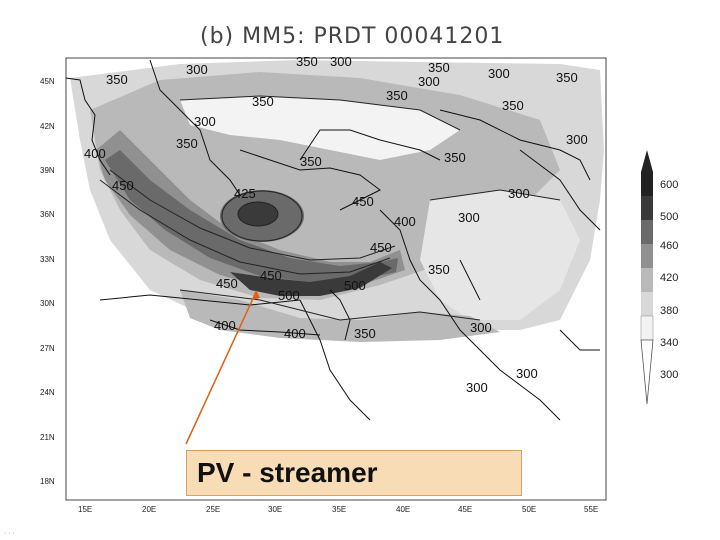 This screenshot has width=720, height=540. I want to click on lat-axis: 45N 42N 39N 36N 33N 30N 27N 24N 21N 18N, so click(47, 281).